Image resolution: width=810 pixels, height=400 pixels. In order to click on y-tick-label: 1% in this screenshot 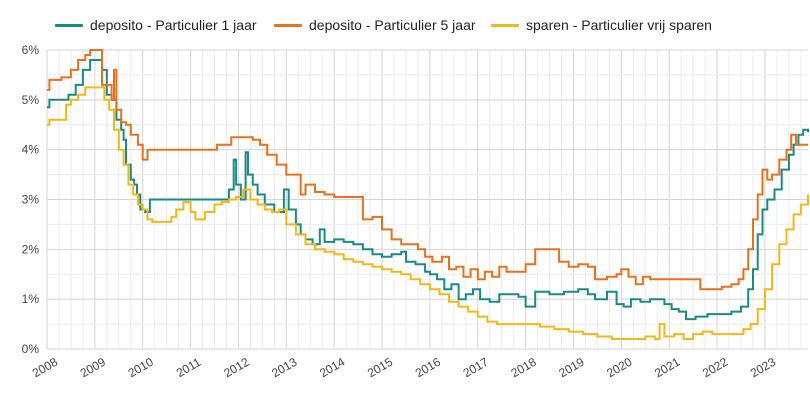, I will do `click(31, 299)`.